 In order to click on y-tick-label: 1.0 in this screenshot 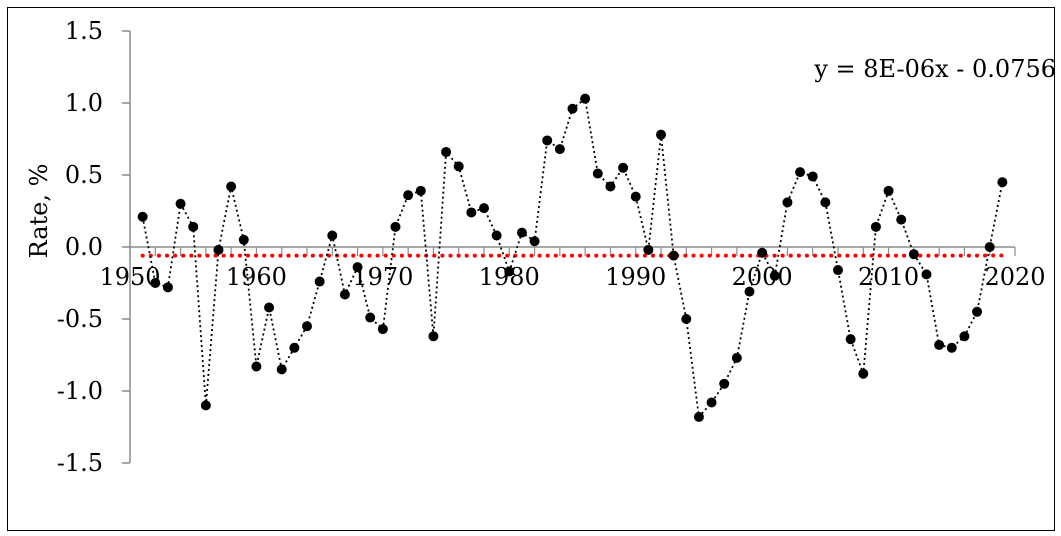, I will do `click(84, 103)`.